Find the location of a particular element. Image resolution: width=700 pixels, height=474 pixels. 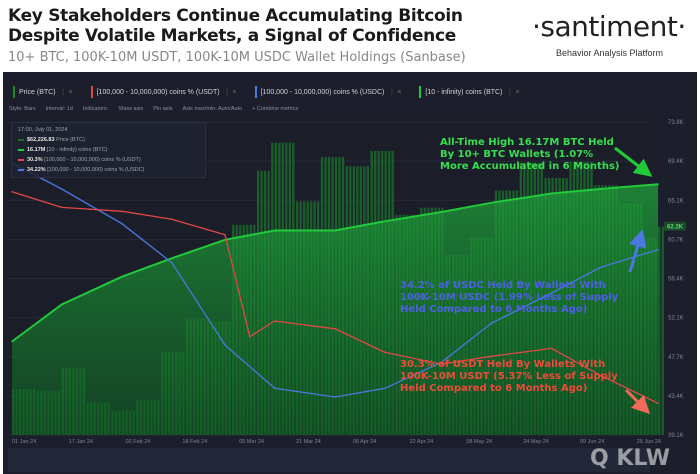

x-tick-label: 21 Mar 24 is located at coordinates (308, 442).